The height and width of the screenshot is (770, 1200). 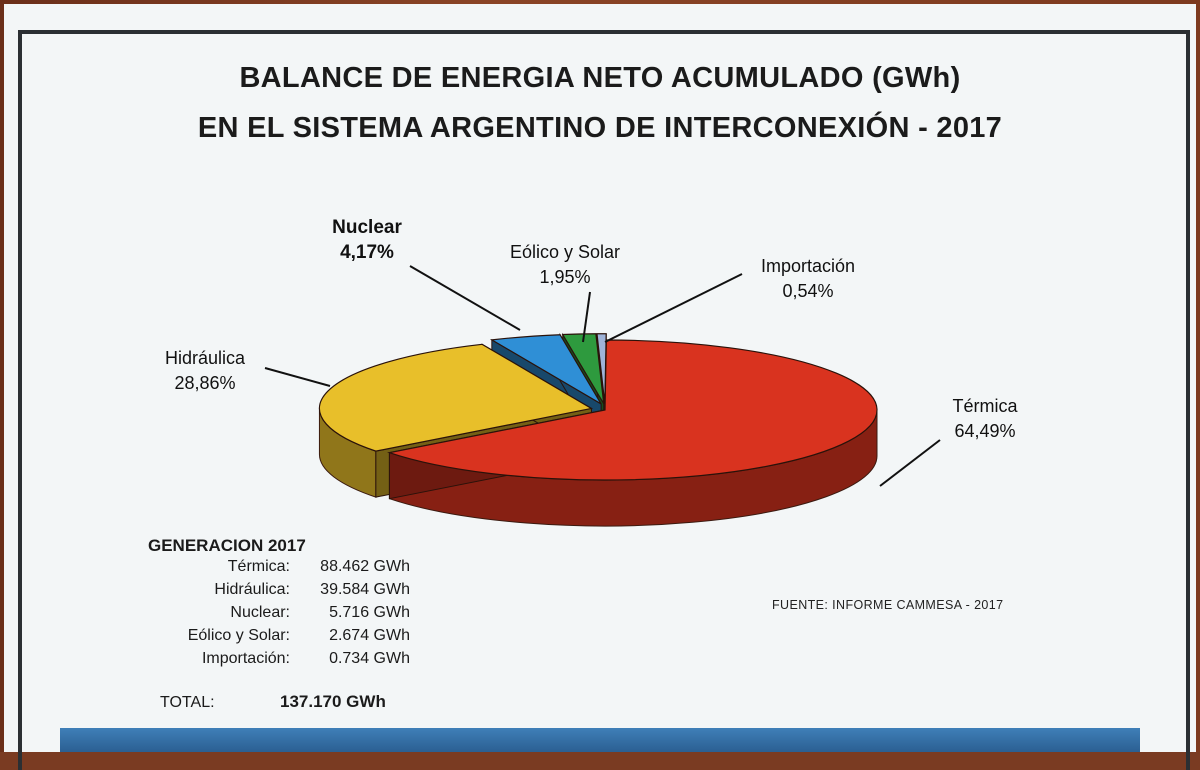 What do you see at coordinates (333, 701) in the screenshot?
I see `total-value: 137.170 GWh` at bounding box center [333, 701].